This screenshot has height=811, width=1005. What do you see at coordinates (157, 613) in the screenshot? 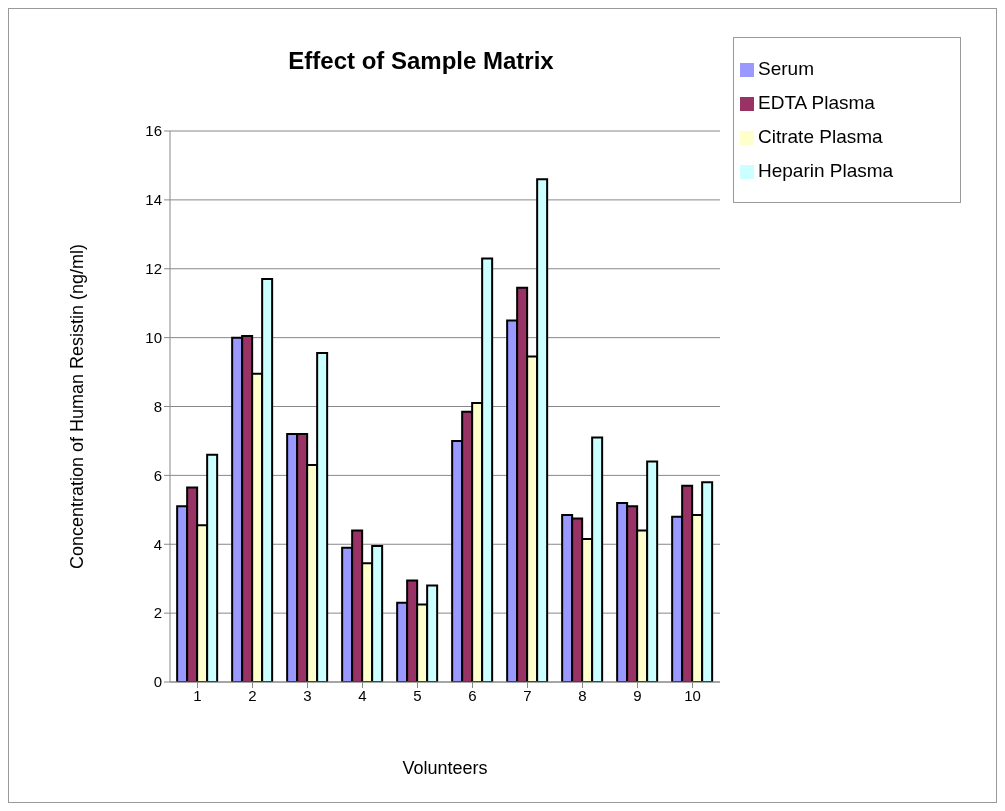
I see `y-tick-label: 2` at bounding box center [157, 613].